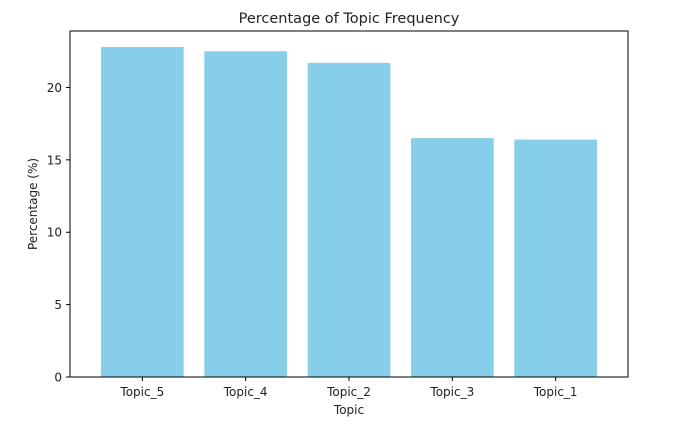 The height and width of the screenshot is (435, 693). I want to click on chart-title: Percentage of Topic Frequency, so click(349, 19).